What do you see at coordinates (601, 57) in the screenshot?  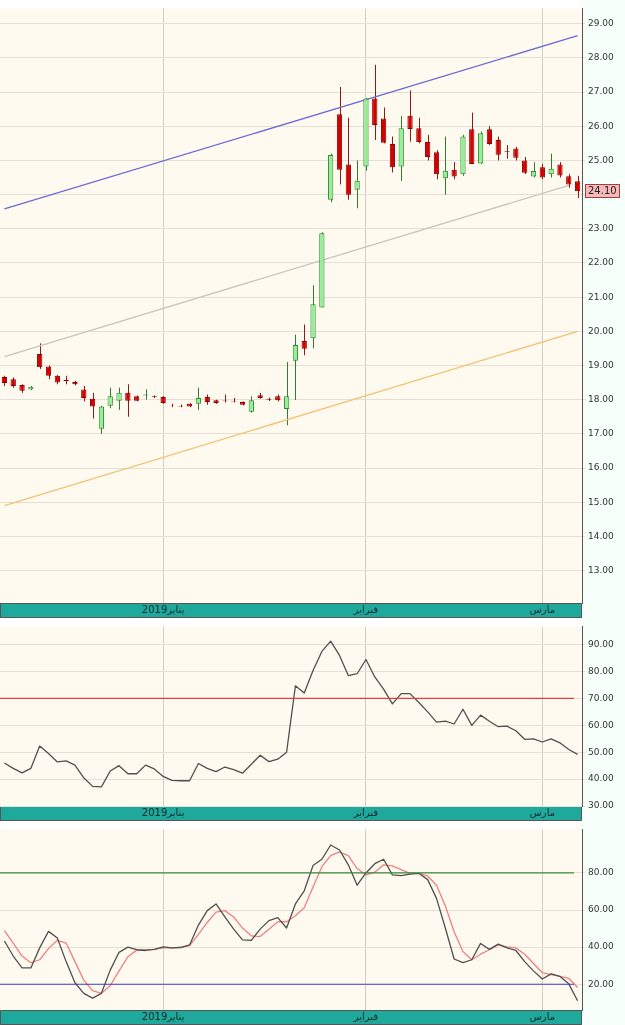 I see `y-tick-label: 28.00` at bounding box center [601, 57].